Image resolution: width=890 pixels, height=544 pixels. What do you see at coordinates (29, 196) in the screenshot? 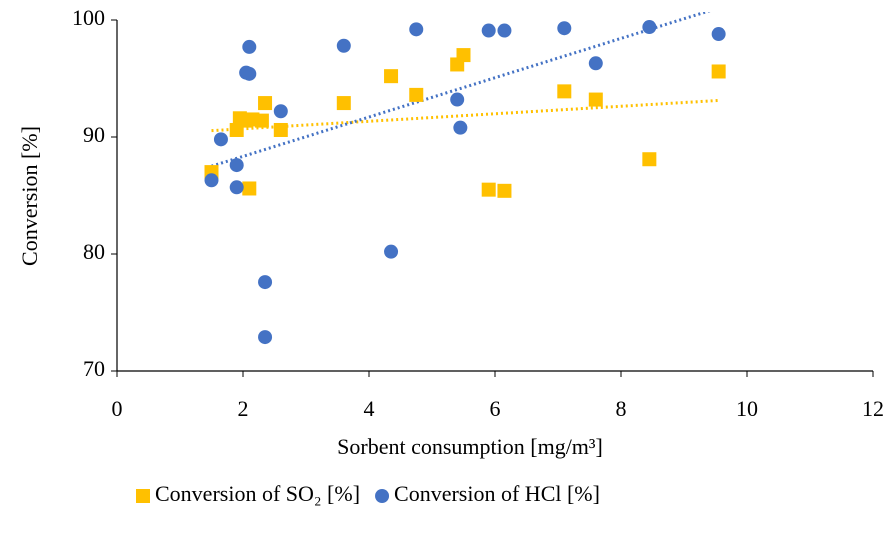
I see `y-axis-label: Conversion [%]` at bounding box center [29, 196].